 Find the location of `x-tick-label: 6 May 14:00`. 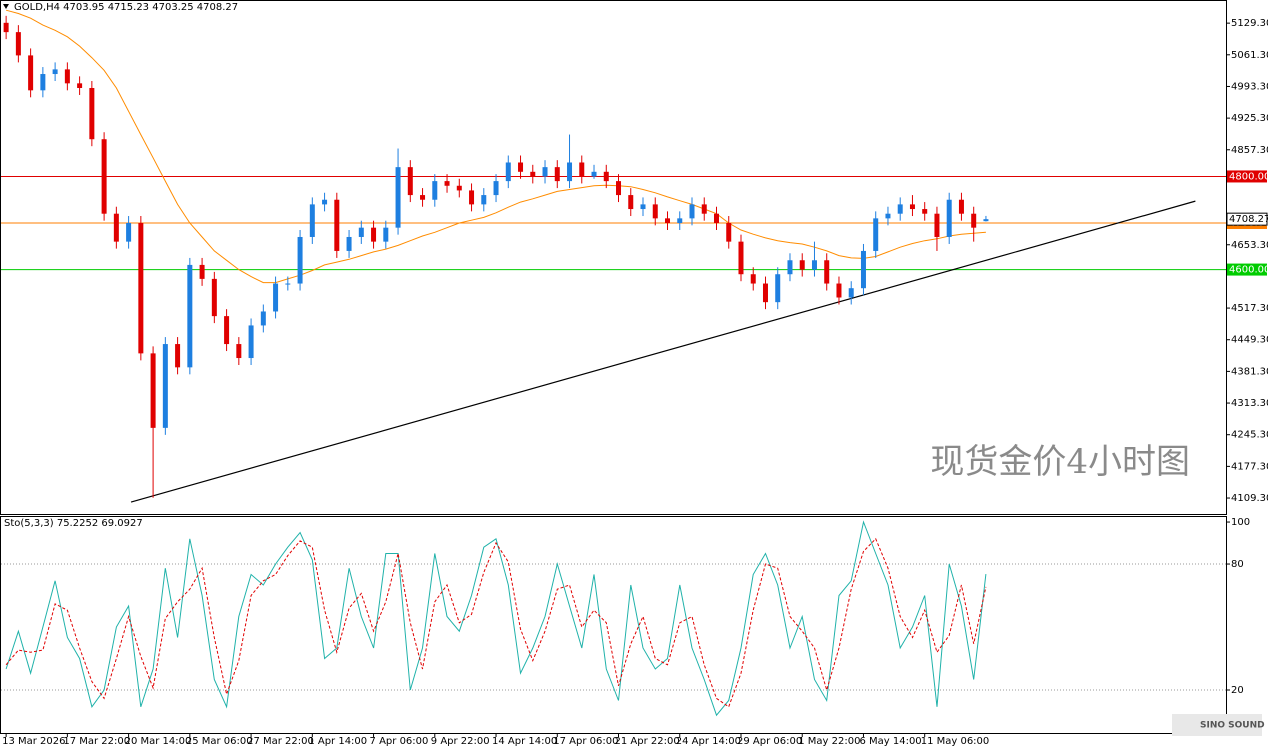

x-tick-label: 6 May 14:00 is located at coordinates (890, 741).